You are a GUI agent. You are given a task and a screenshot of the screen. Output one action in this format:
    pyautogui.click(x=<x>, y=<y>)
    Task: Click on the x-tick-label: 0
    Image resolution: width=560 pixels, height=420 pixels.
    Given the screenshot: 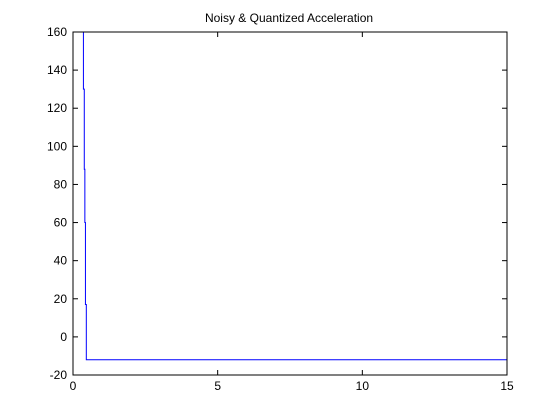 What is the action you would take?
    pyautogui.click(x=73, y=386)
    